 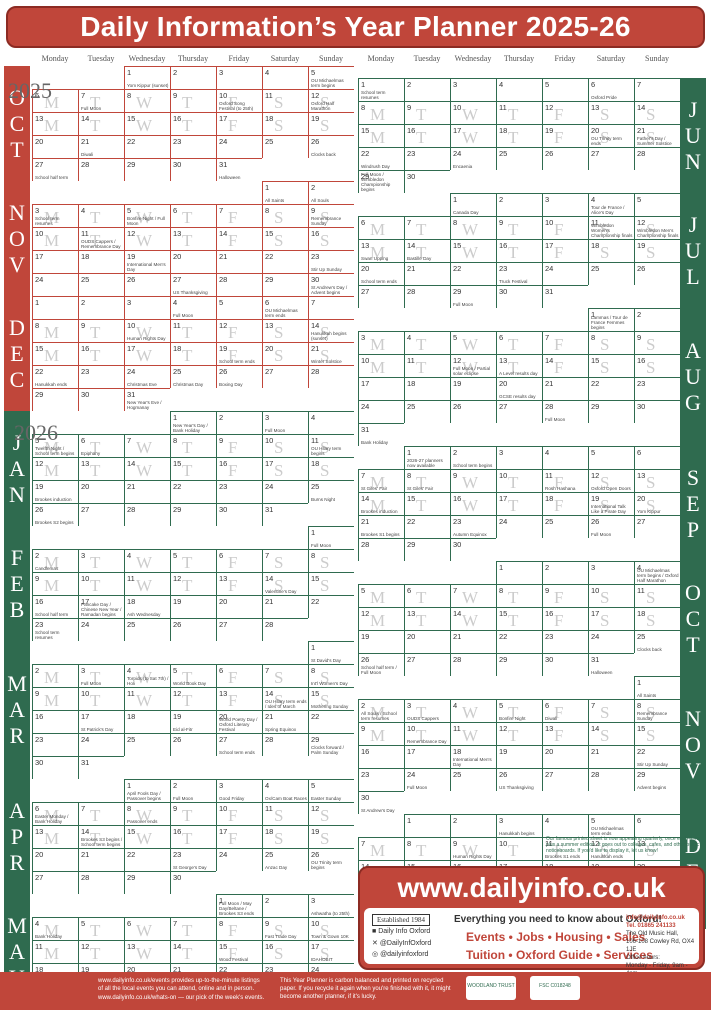 What do you see at coordinates (331, 790) in the screenshot?
I see `day-cell: 5 Easter Sunday` at bounding box center [331, 790].